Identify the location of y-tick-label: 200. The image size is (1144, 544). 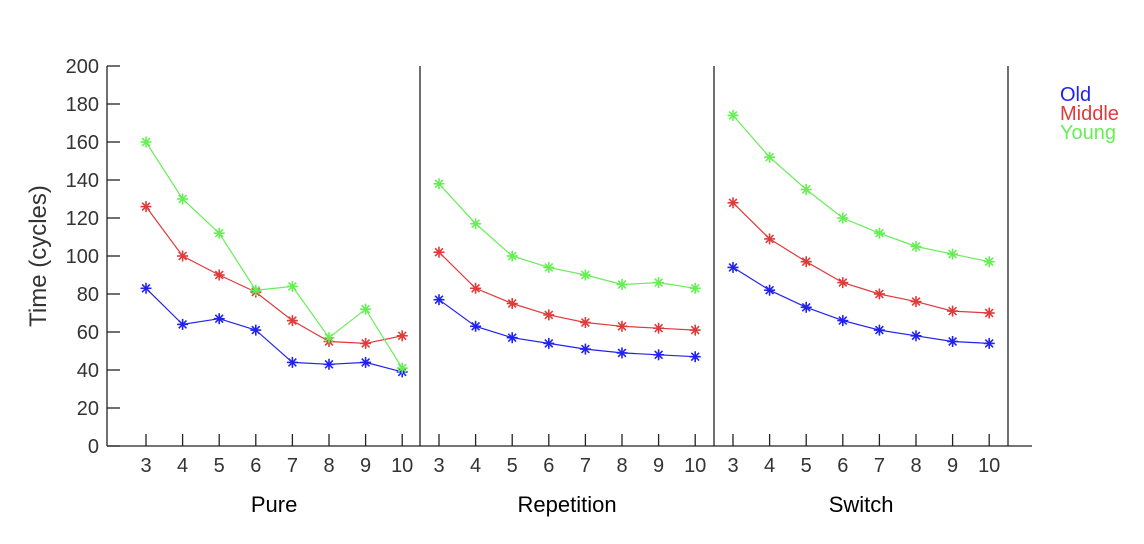
(82, 67).